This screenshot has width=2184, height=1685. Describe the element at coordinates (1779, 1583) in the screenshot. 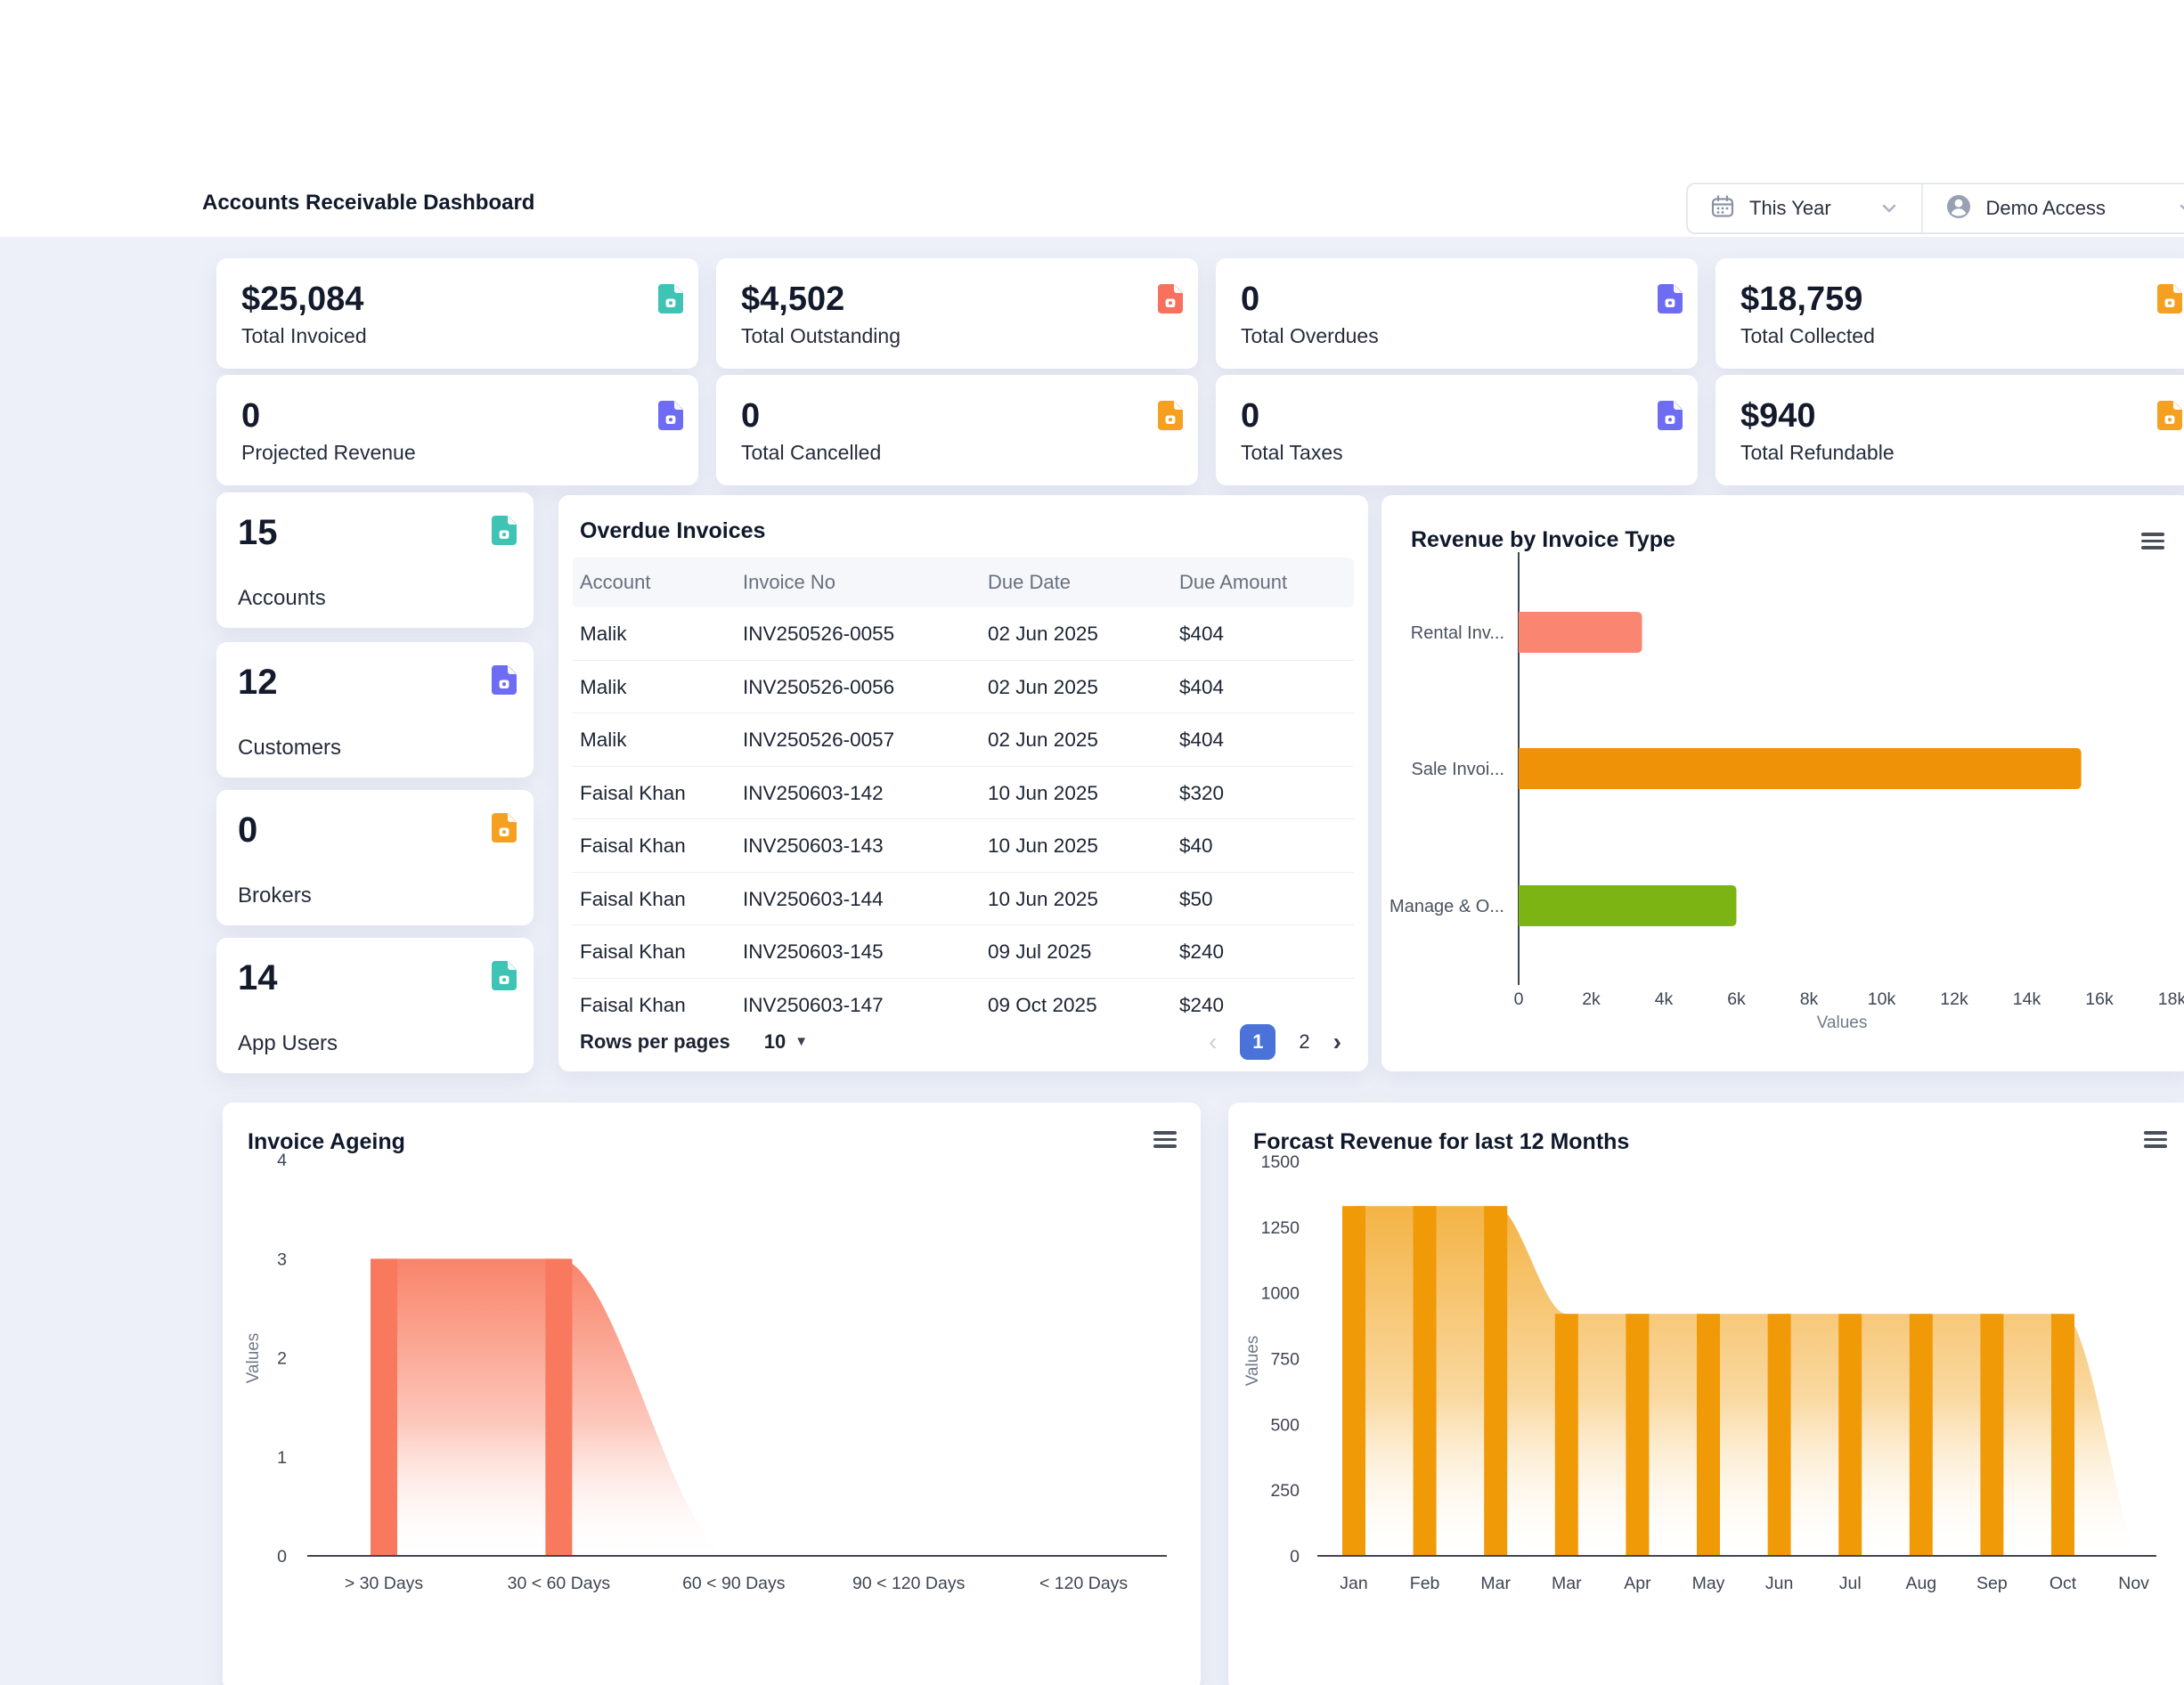

I see `svg-text: Jun` at that location.